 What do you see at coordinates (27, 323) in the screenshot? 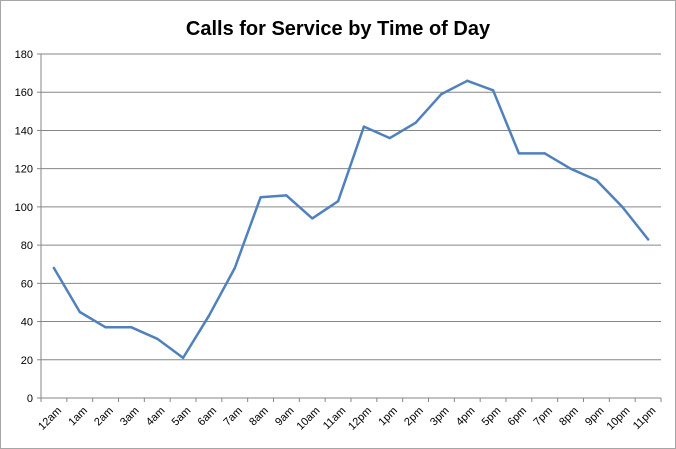
I see `y-tick-label: 40` at bounding box center [27, 323].